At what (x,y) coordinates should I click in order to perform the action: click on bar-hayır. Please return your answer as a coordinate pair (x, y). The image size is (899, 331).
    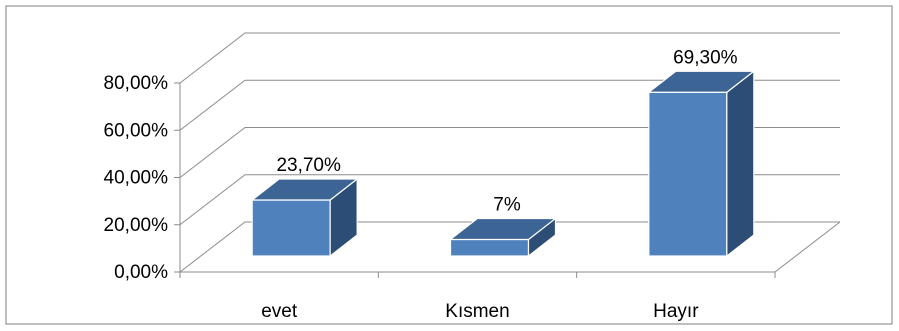
    Looking at the image, I should click on (701, 164).